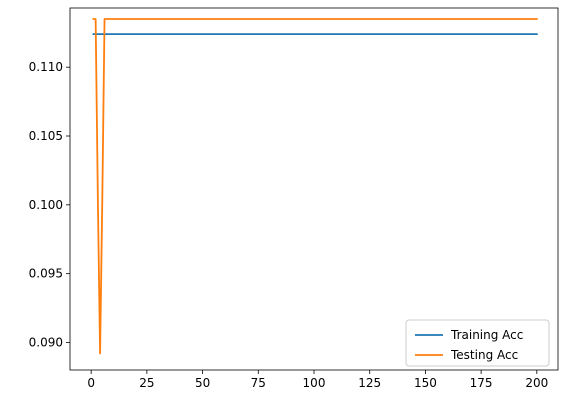 The height and width of the screenshot is (413, 565). I want to click on legend: Training Acc Testing Acc, so click(477, 343).